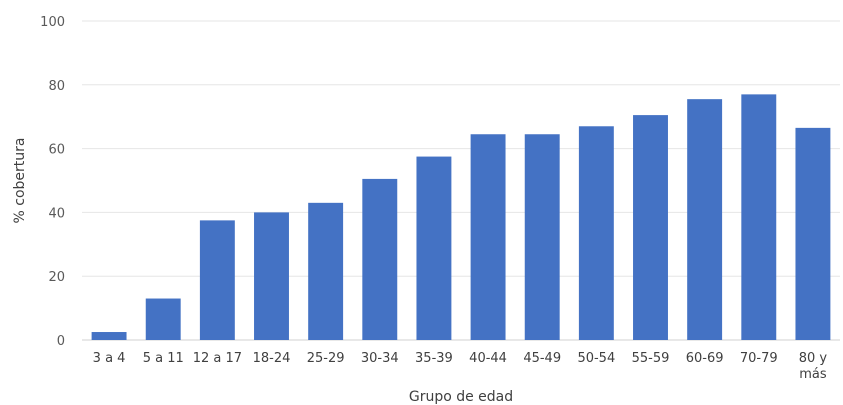 This screenshot has width=843, height=405. I want to click on x-tick-label: 18-24, so click(272, 358).